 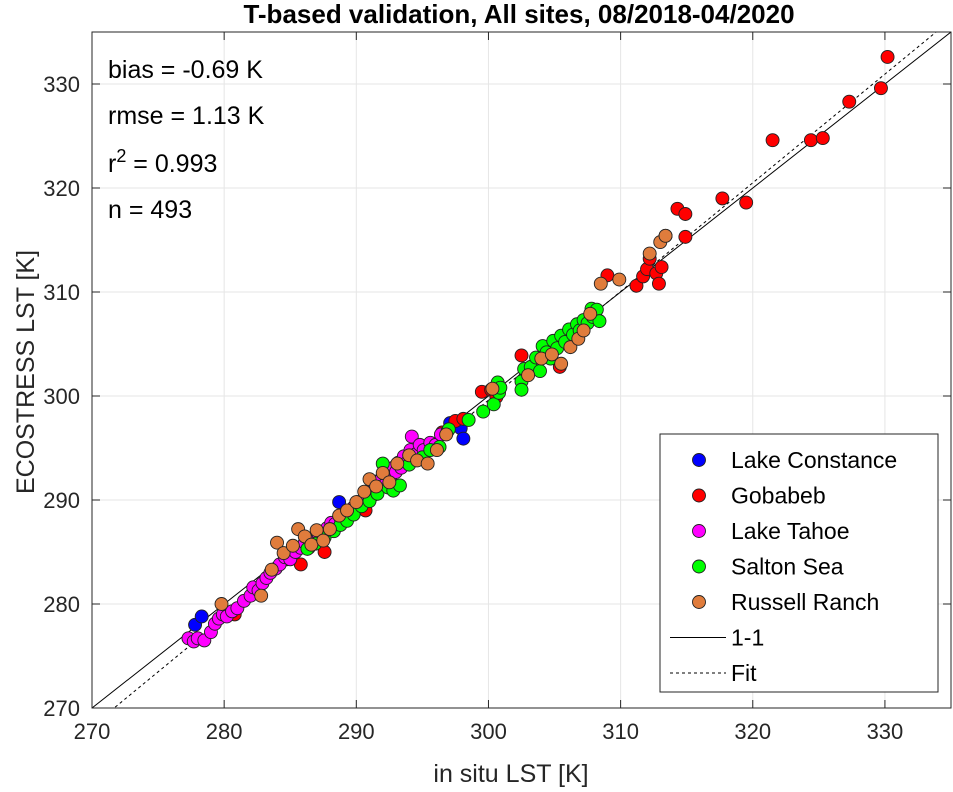 I want to click on legend-item: Lake Tahoe, so click(x=771, y=531).